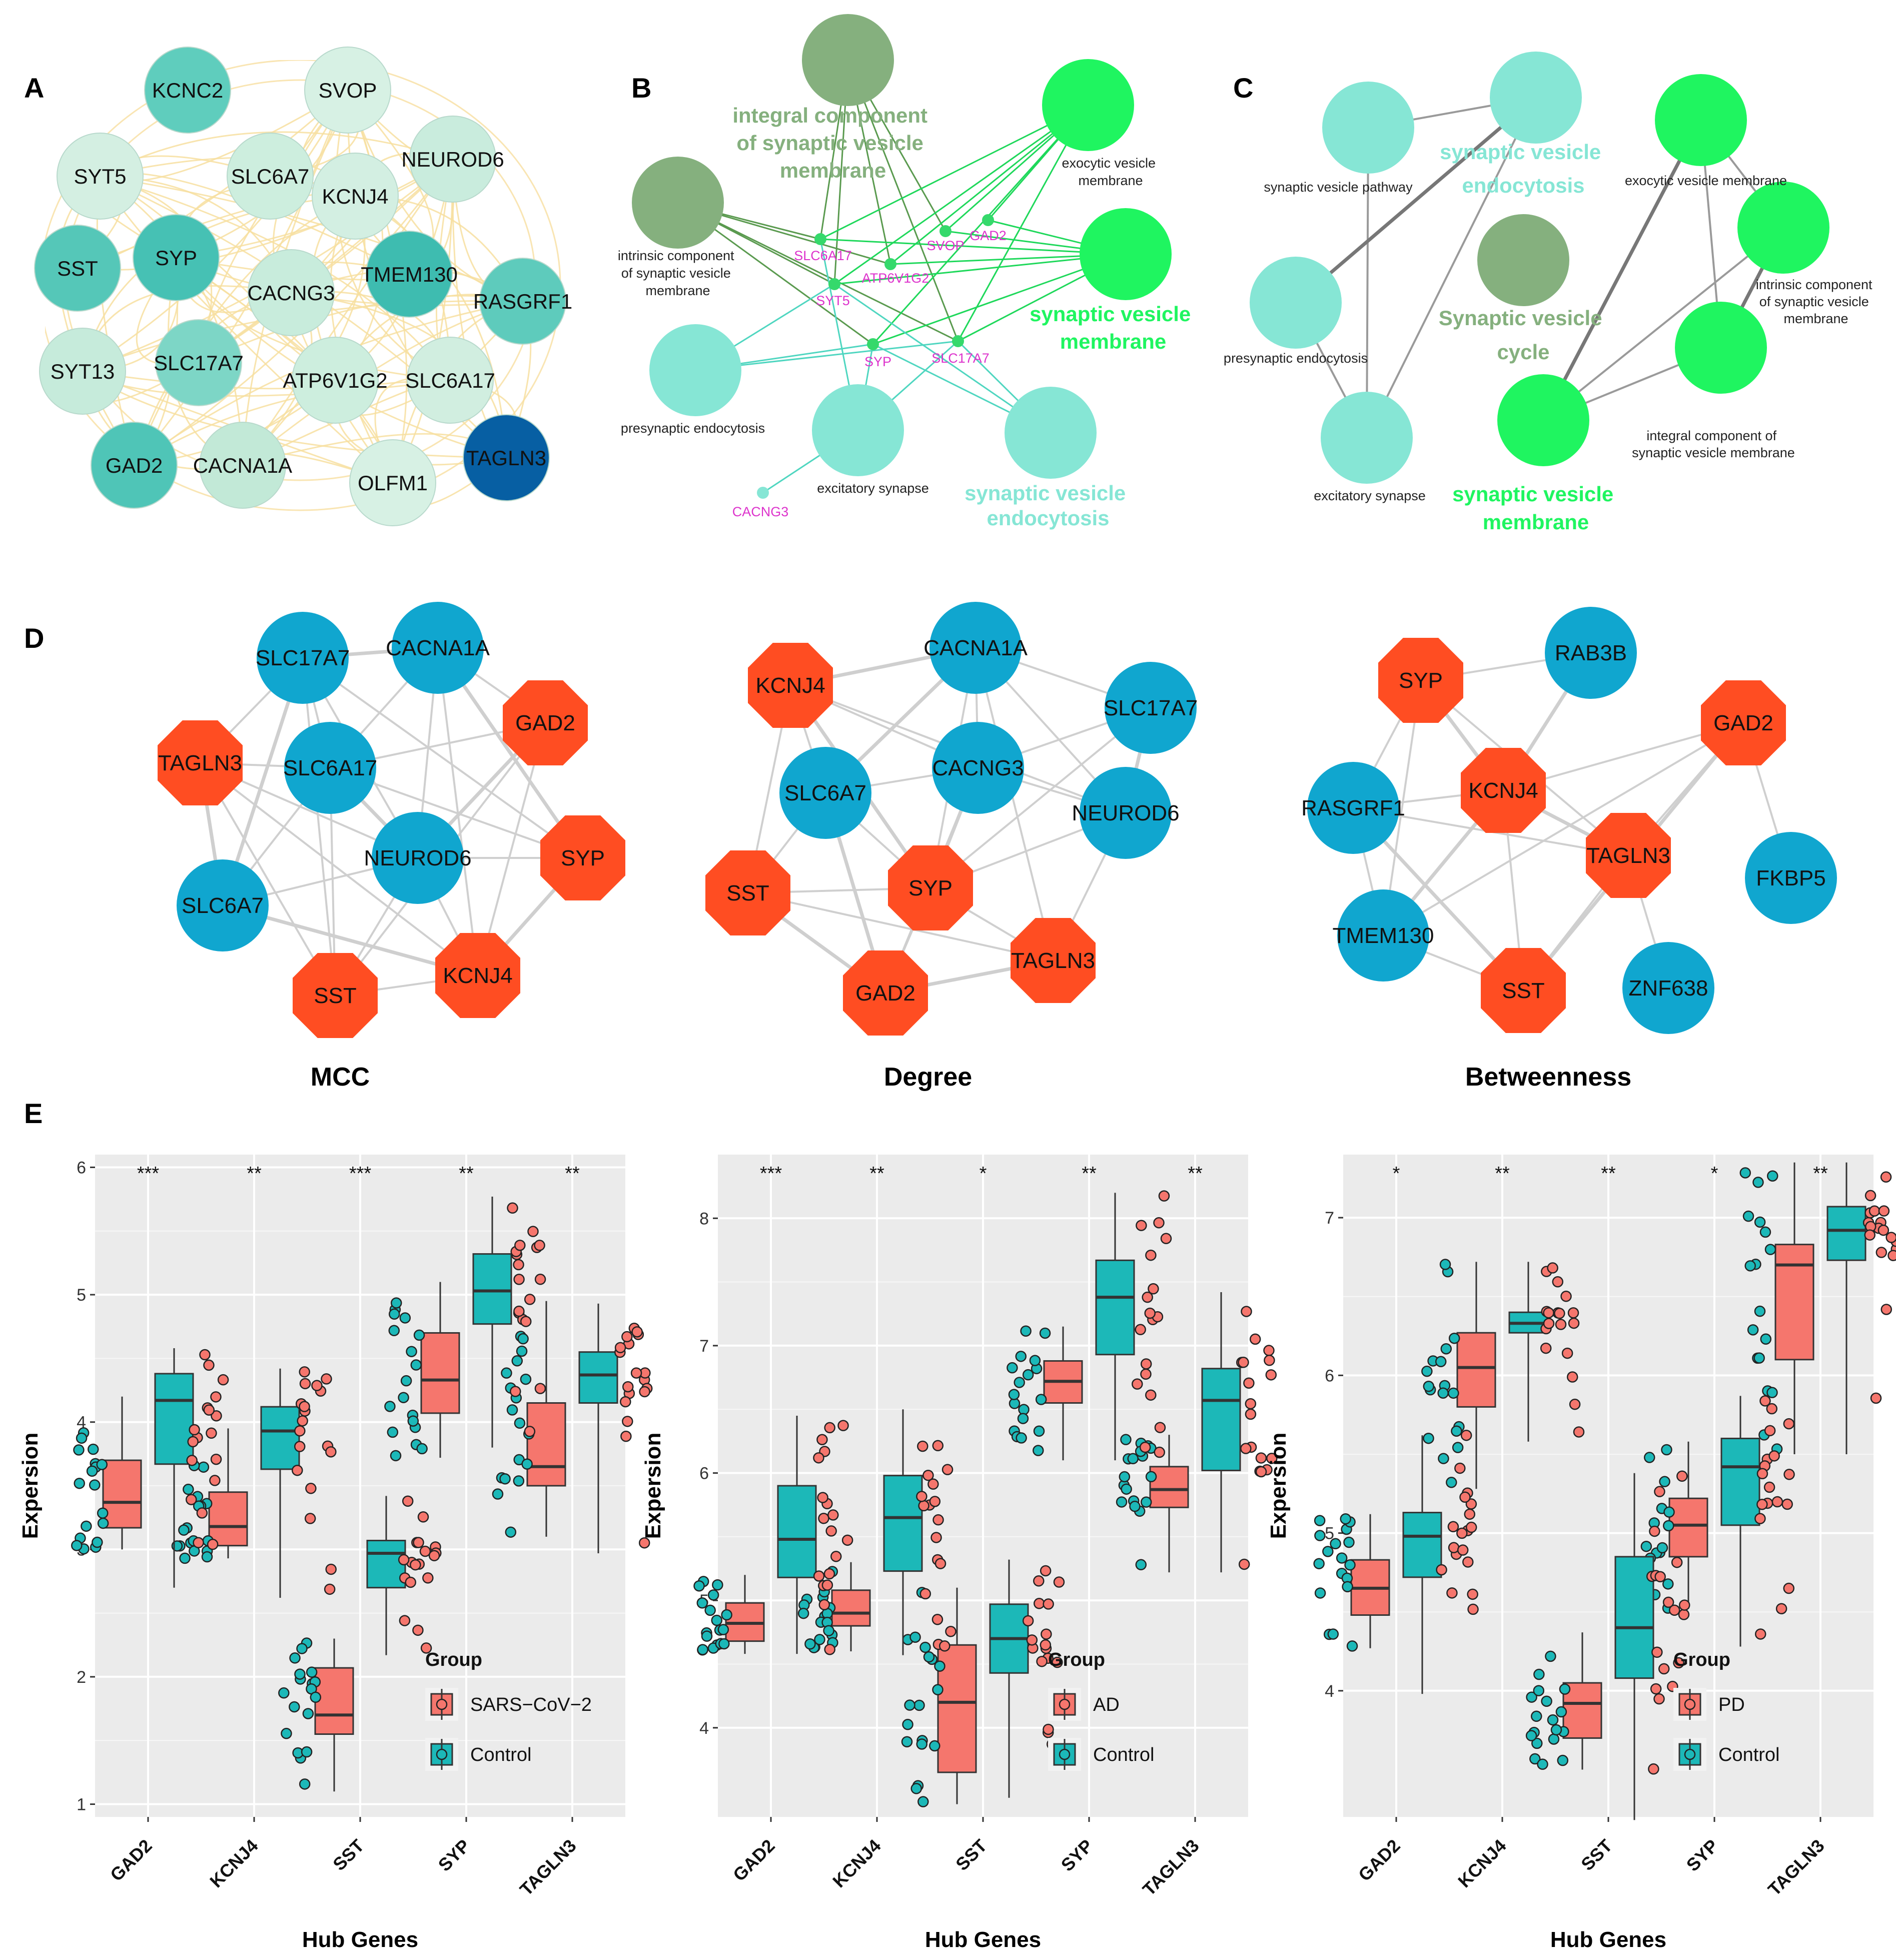 This screenshot has height=1960, width=1896. What do you see at coordinates (270, 176) in the screenshot?
I see `ppi-node-label: SLC6A7` at bounding box center [270, 176].